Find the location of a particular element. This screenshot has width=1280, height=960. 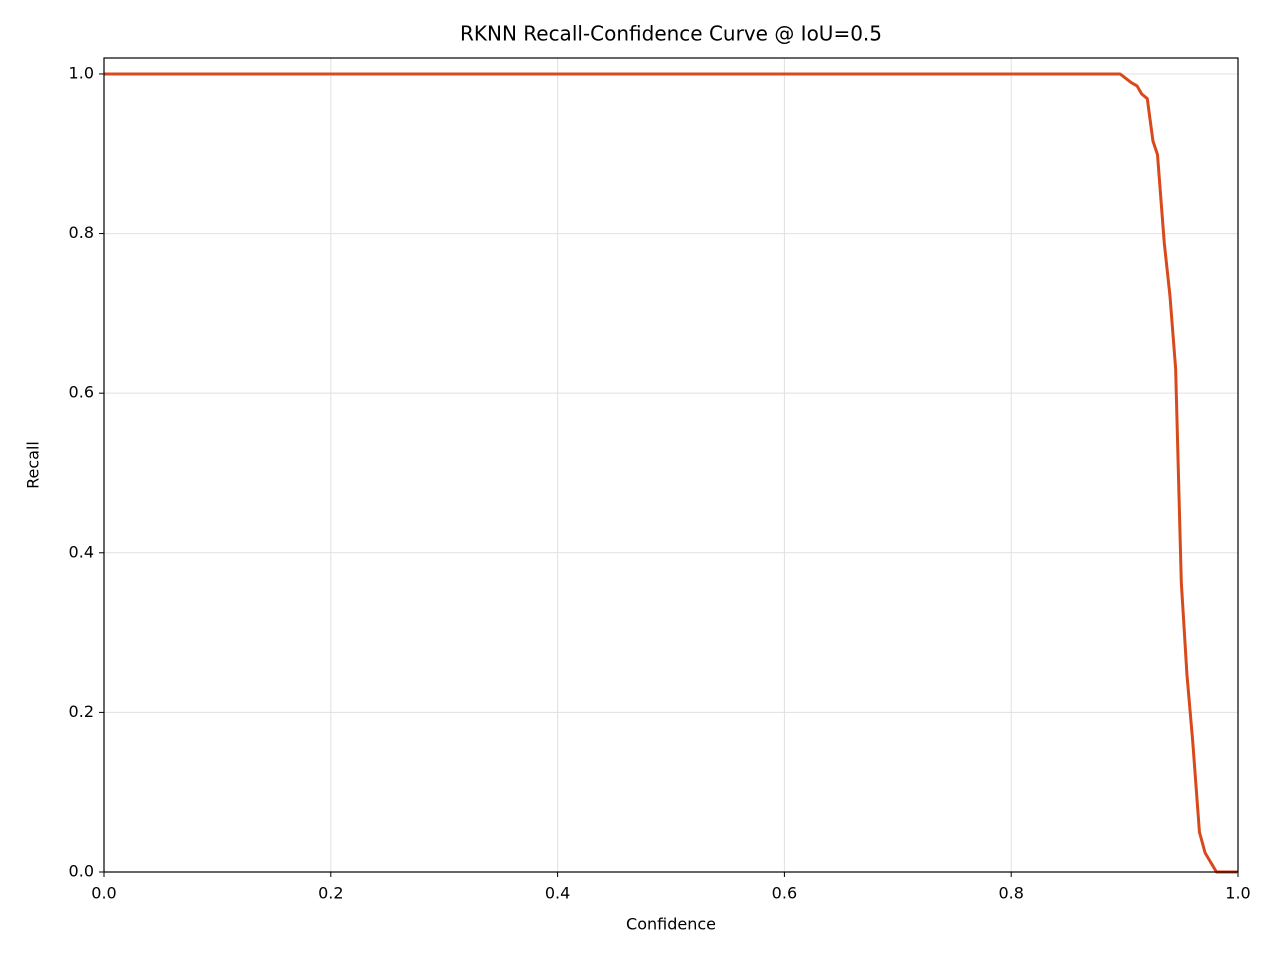

chart-title: RKNN Recall-Confidence Curve @ IoU=0.5 is located at coordinates (671, 34).